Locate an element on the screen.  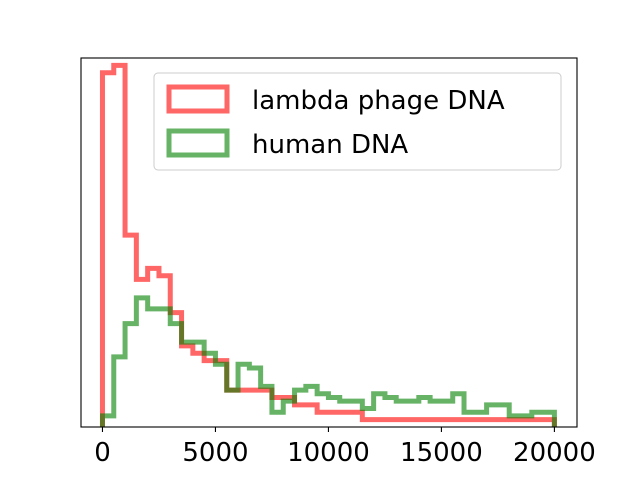
x-tick-label: 15000 is located at coordinates (441, 453).